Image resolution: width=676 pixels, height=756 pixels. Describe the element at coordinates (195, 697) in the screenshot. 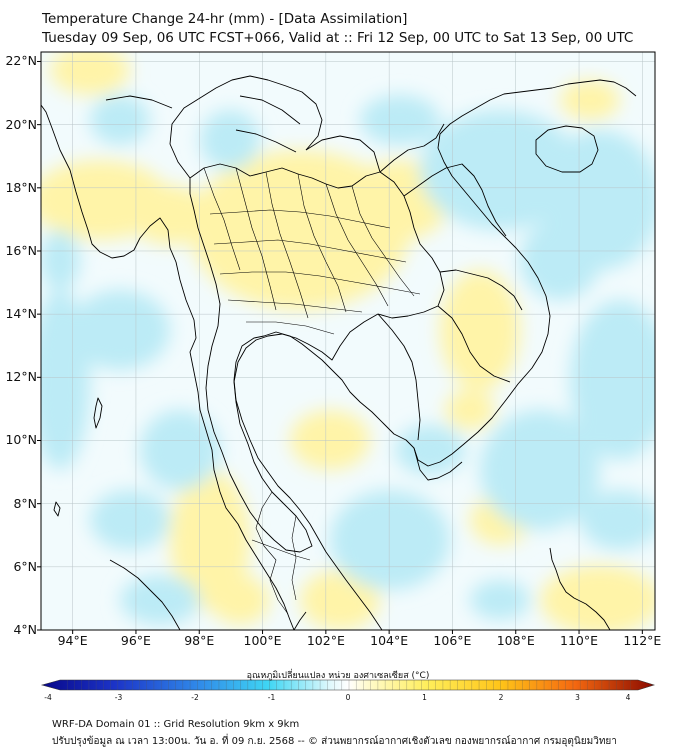

I see `colorbar-tick-label: -2` at that location.